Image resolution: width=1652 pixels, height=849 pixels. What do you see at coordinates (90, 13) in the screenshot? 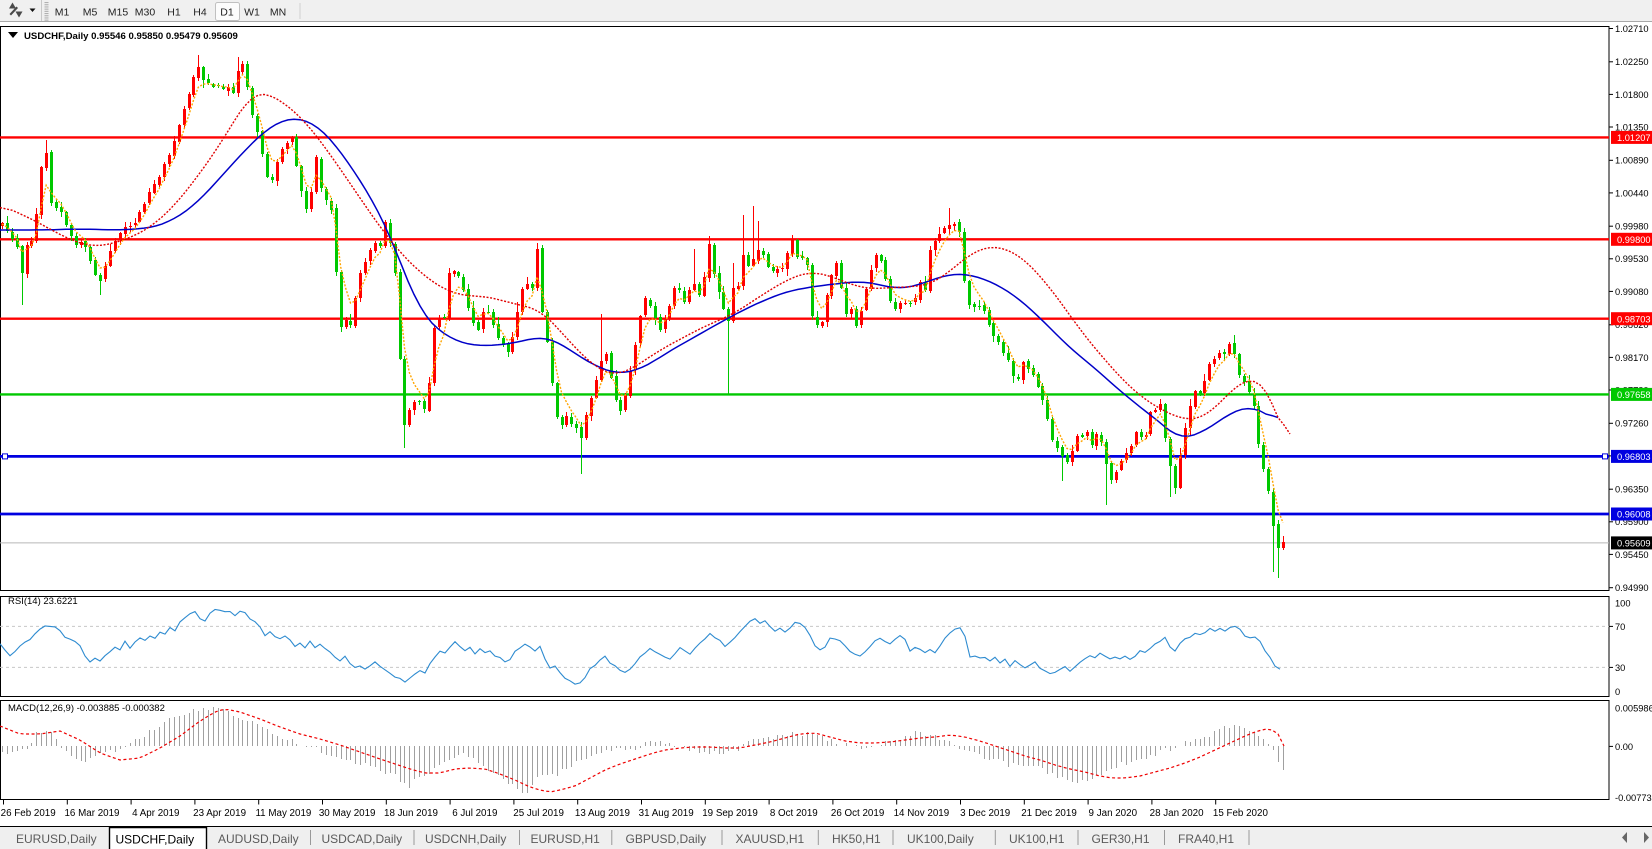
I see `svg-text: M5` at bounding box center [90, 13].